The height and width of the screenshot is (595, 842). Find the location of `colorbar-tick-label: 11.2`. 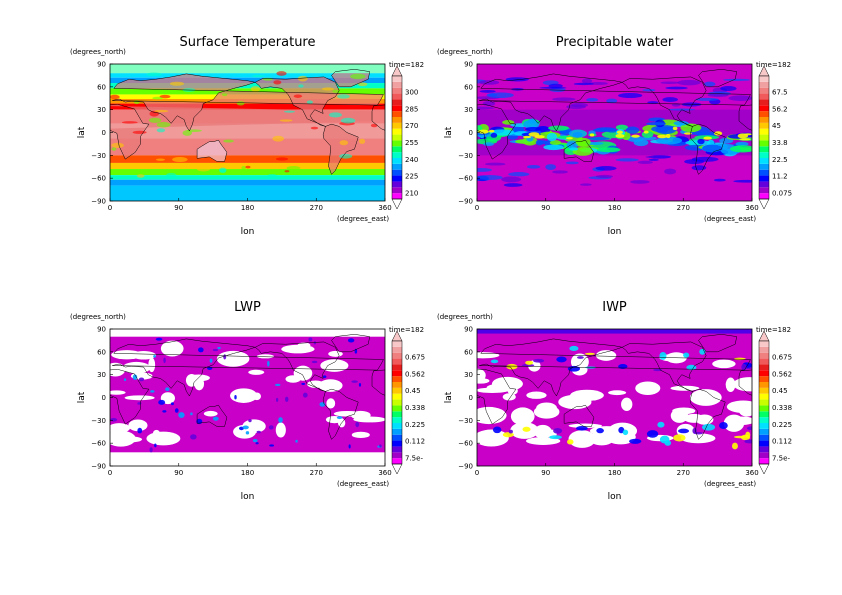

colorbar-tick-label: 11.2 is located at coordinates (780, 177).